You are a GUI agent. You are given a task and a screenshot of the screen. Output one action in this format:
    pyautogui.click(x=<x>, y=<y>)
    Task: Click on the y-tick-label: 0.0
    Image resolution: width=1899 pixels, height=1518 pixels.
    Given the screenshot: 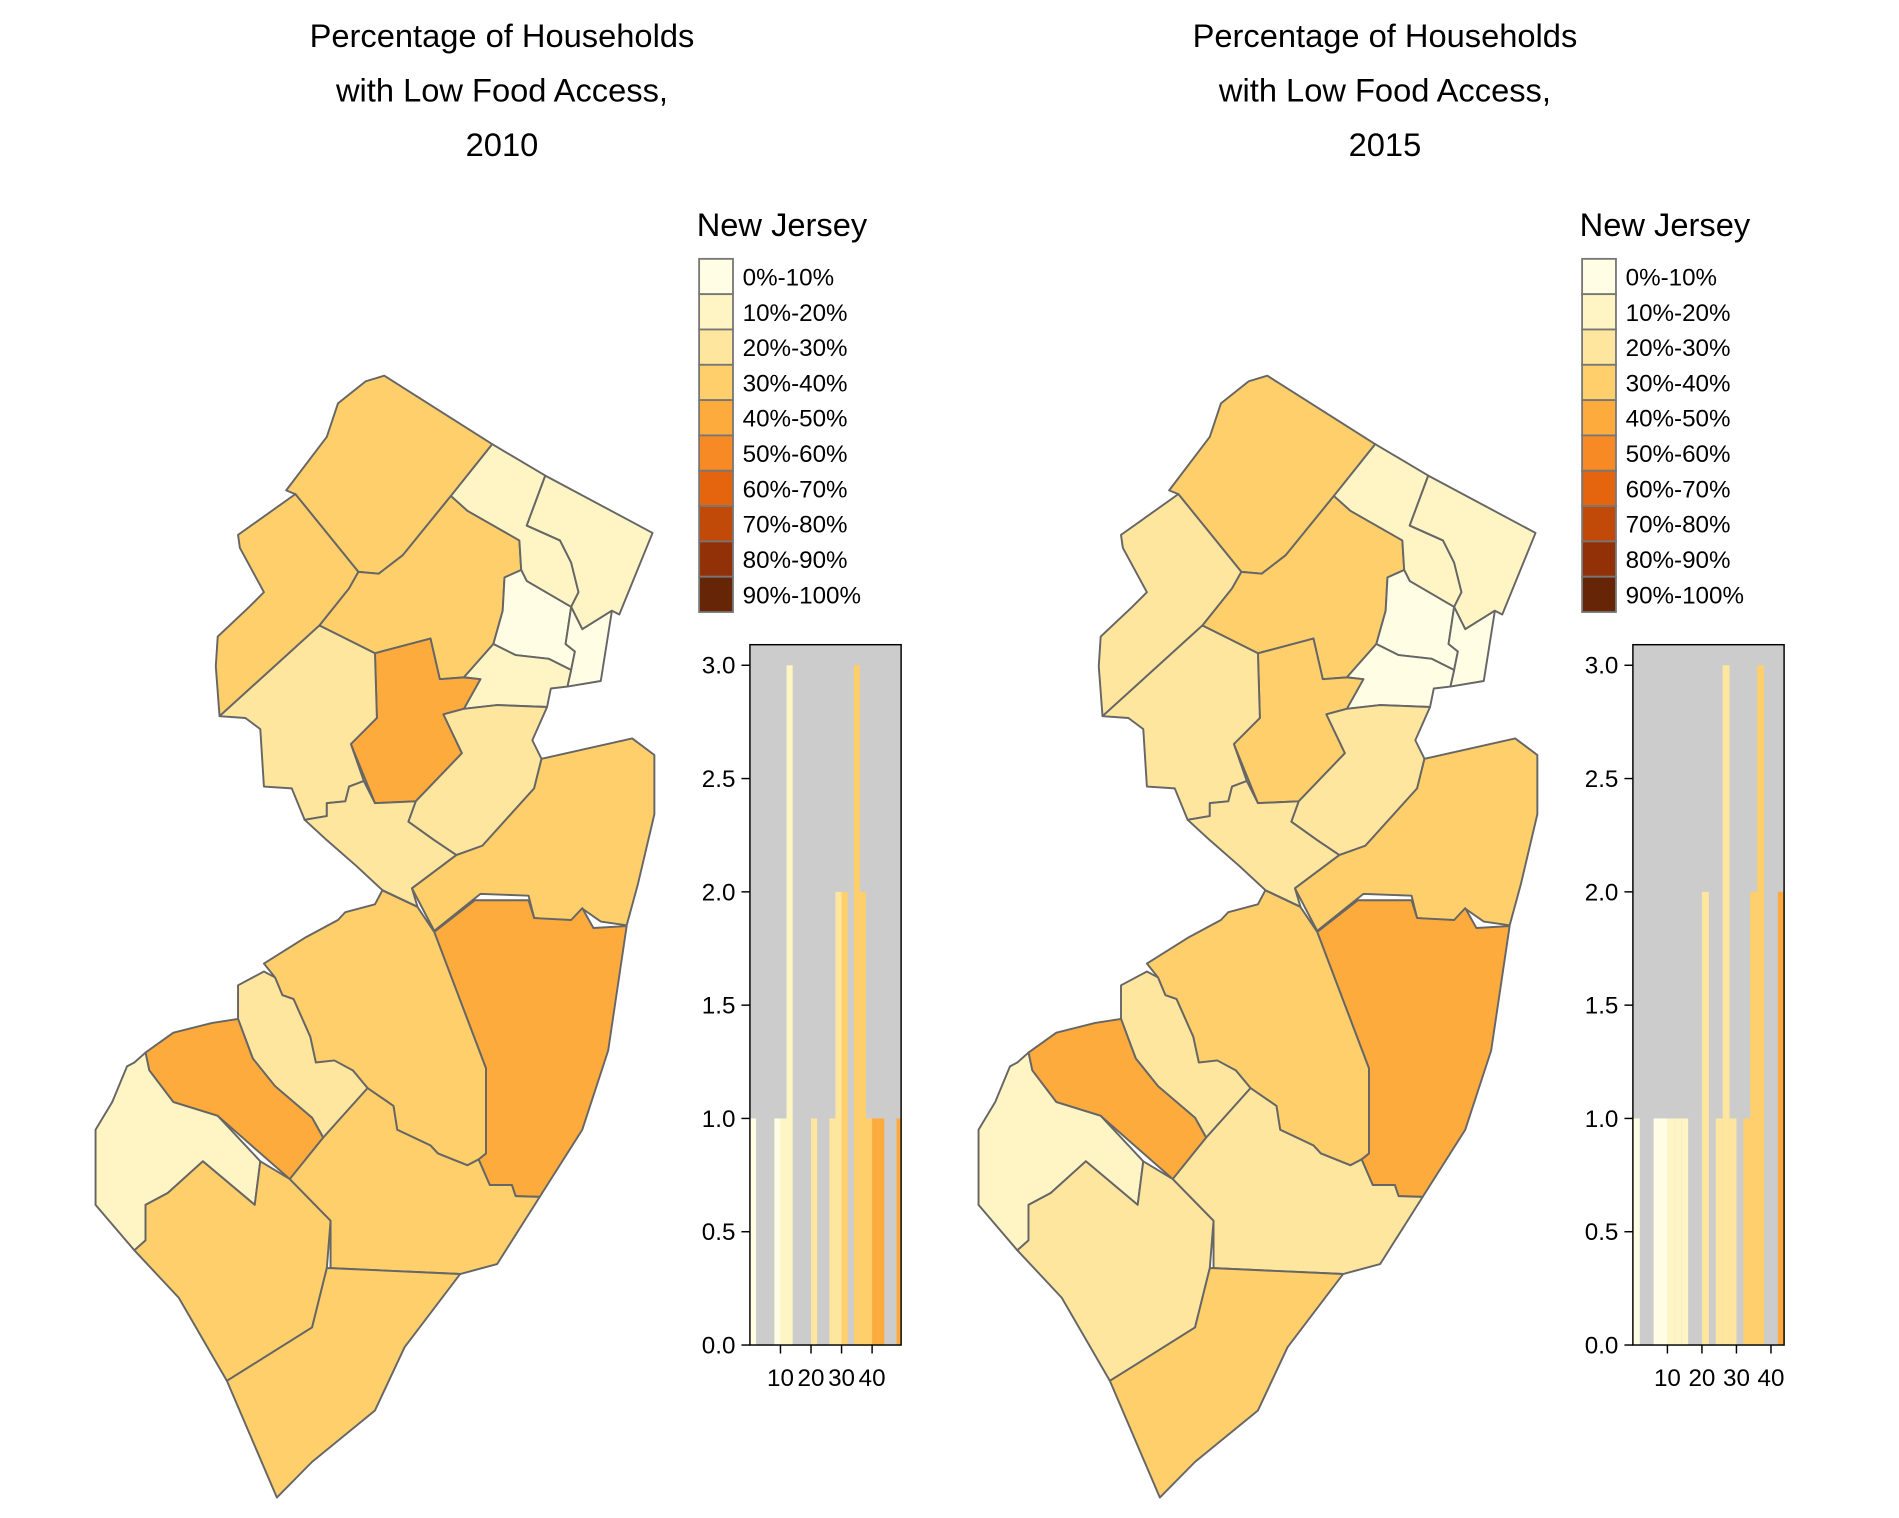 What is the action you would take?
    pyautogui.click(x=719, y=1345)
    